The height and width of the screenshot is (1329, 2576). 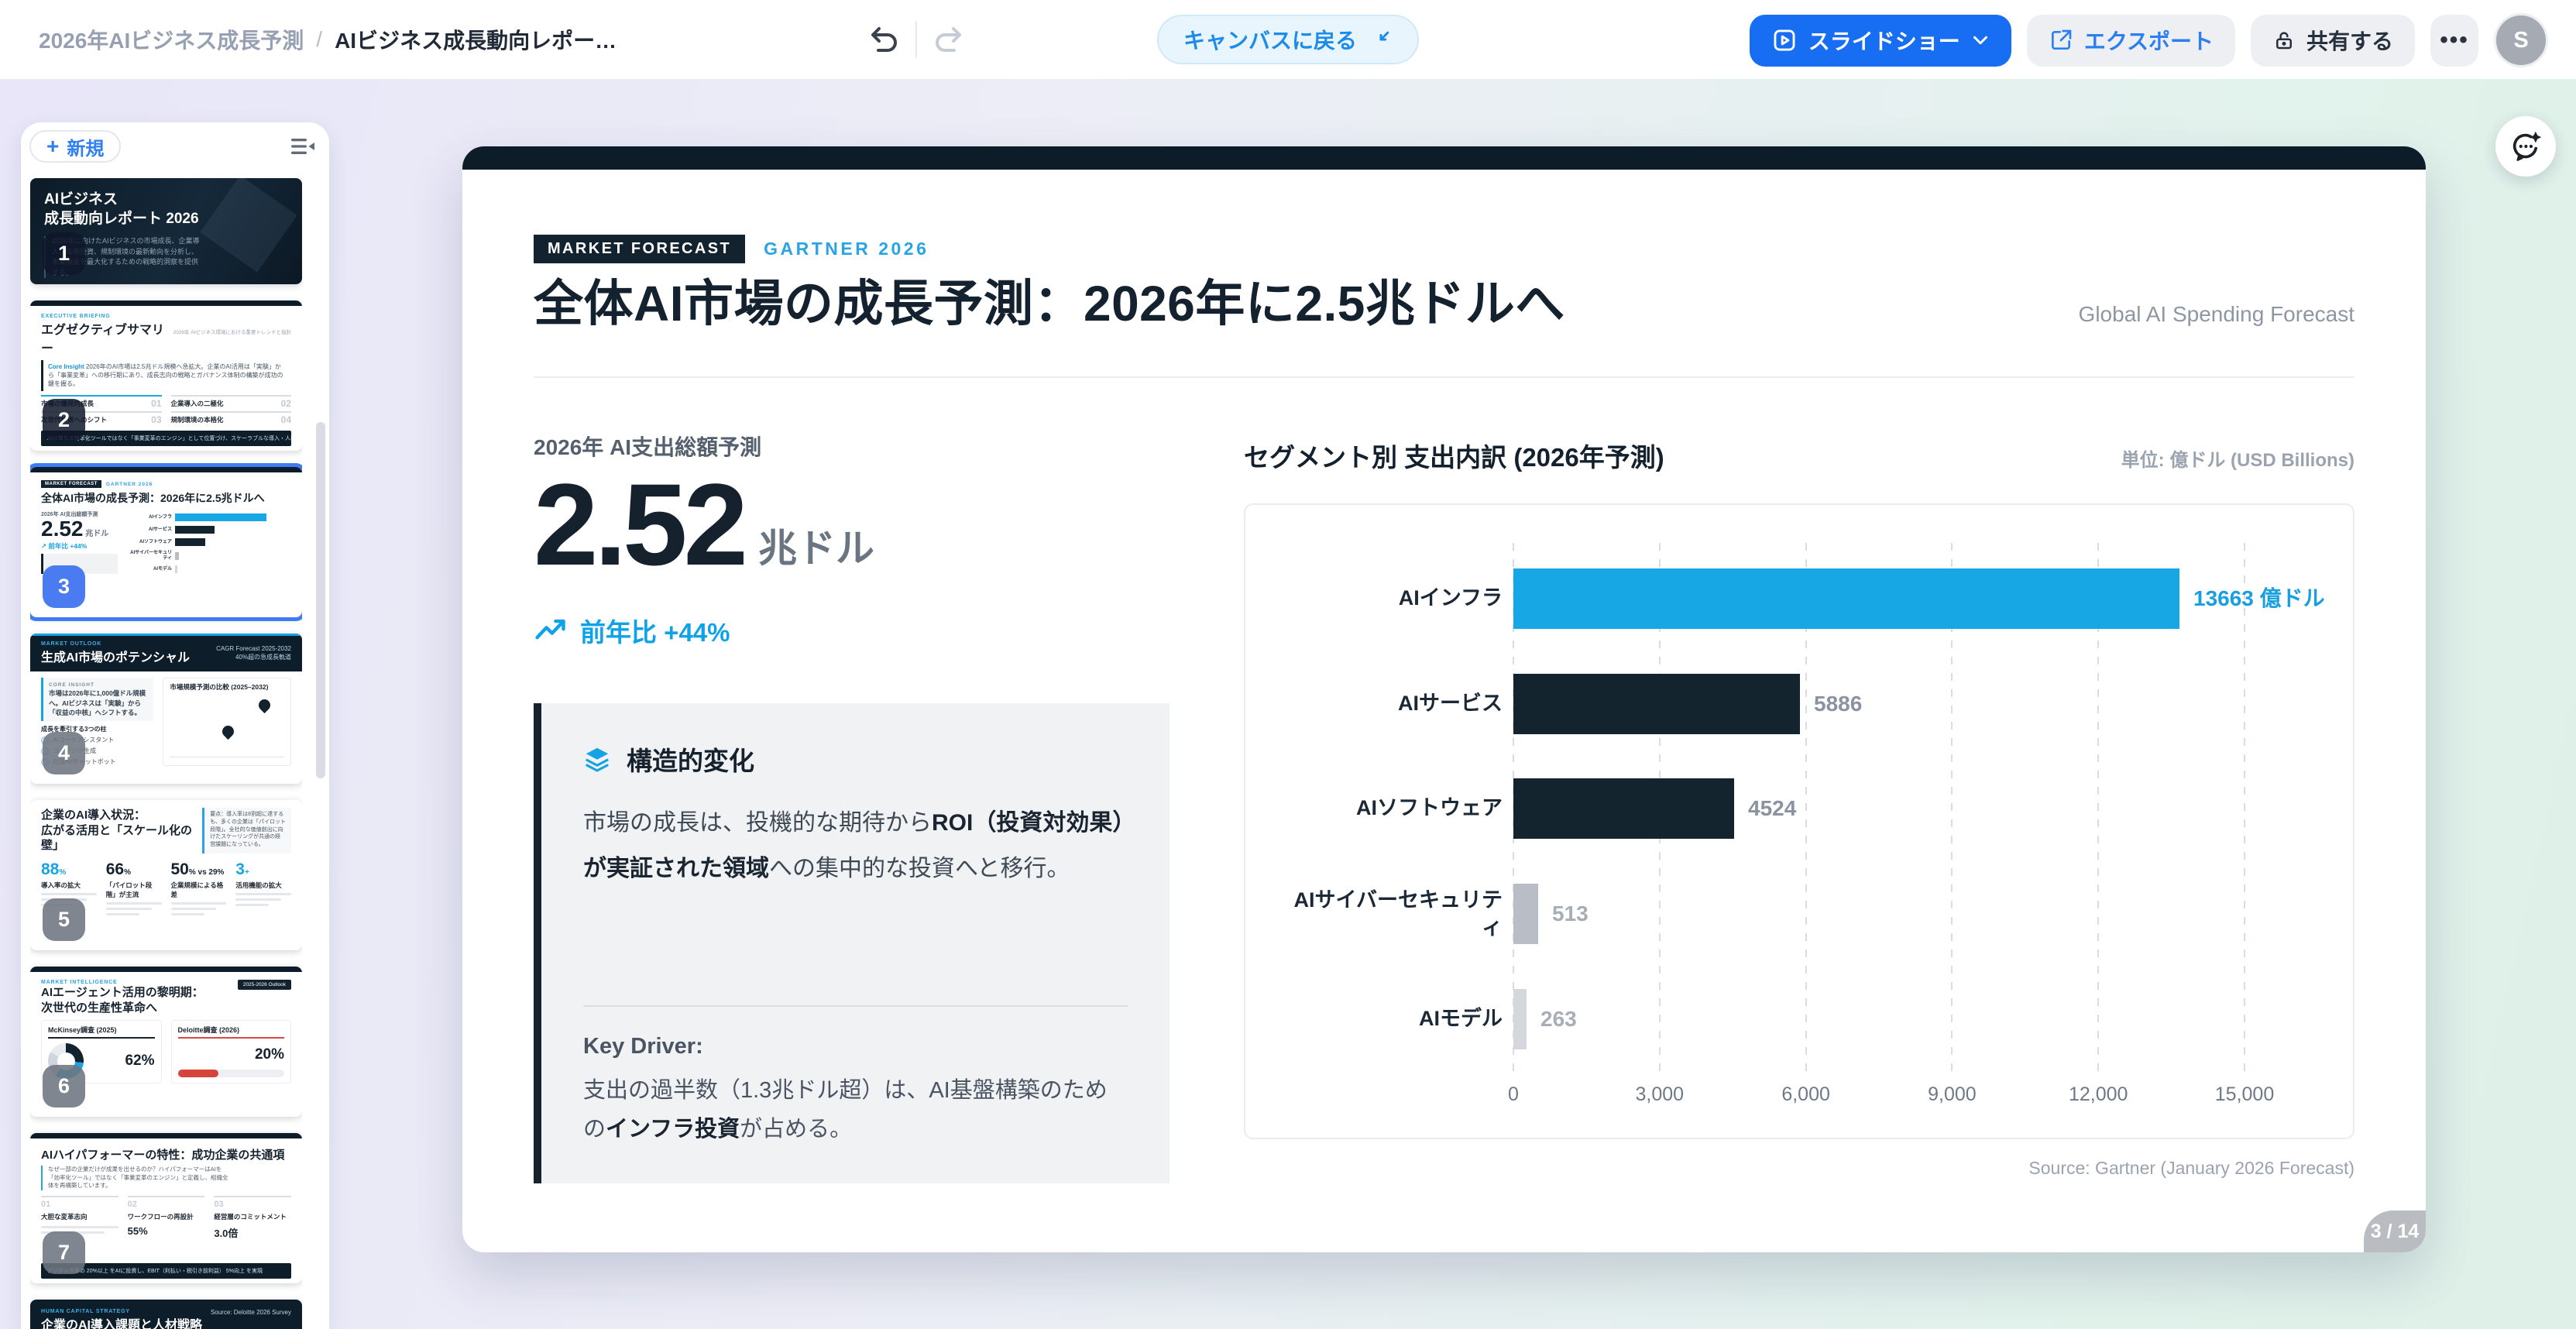 I want to click on bar-value-label: 5886, so click(x=1838, y=704).